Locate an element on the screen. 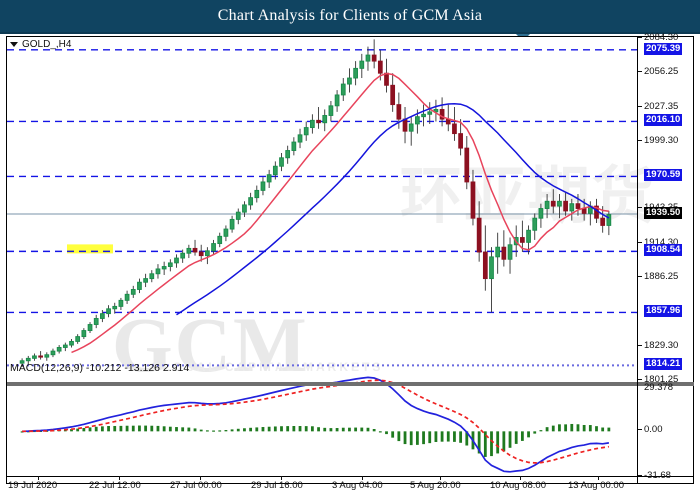 The image size is (700, 500). macd-tick-label: 0.00 is located at coordinates (653, 430).